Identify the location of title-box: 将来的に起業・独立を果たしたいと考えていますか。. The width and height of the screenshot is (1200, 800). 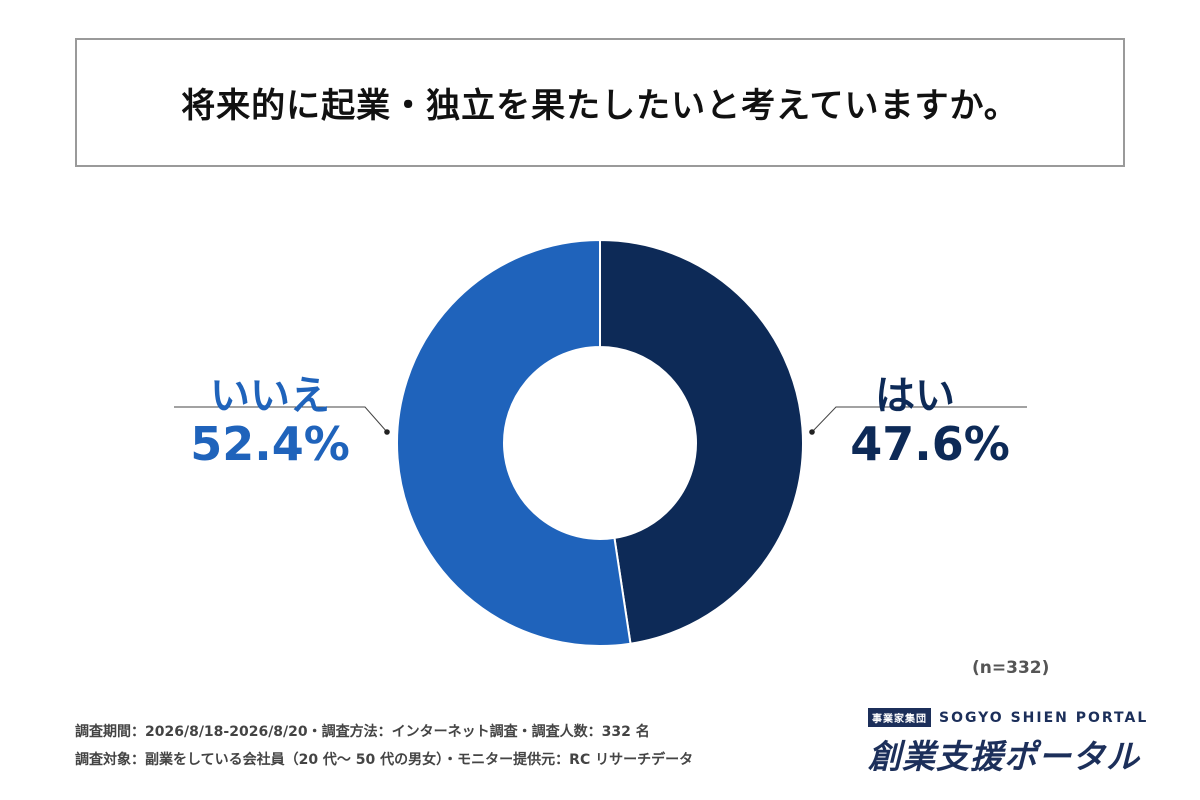
(600, 102).